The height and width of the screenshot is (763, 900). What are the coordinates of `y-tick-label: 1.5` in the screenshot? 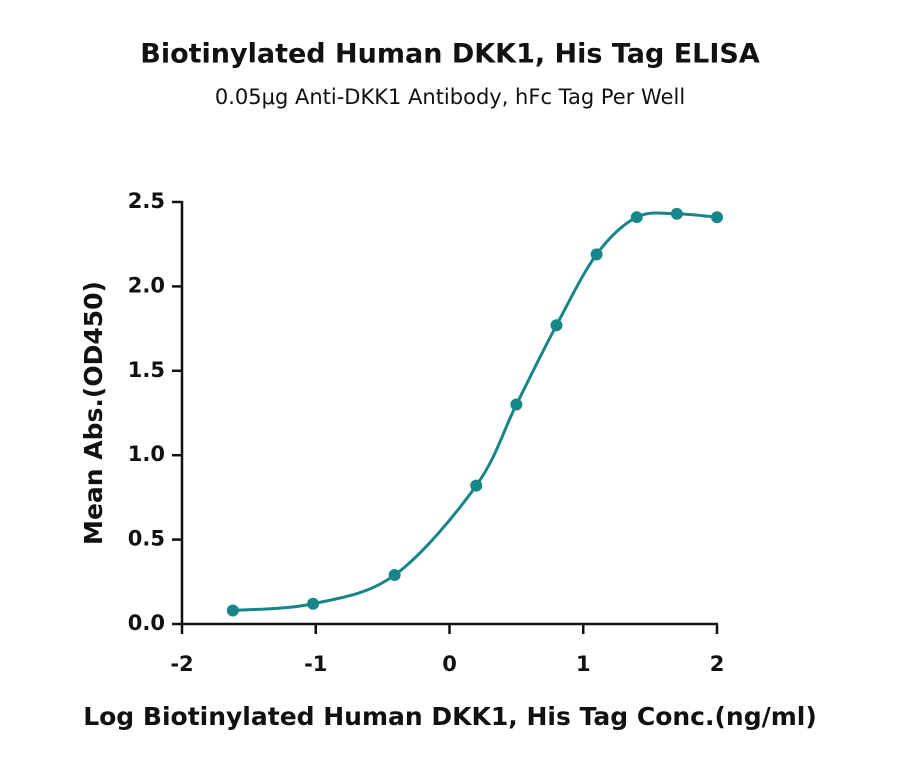 It's located at (146, 370).